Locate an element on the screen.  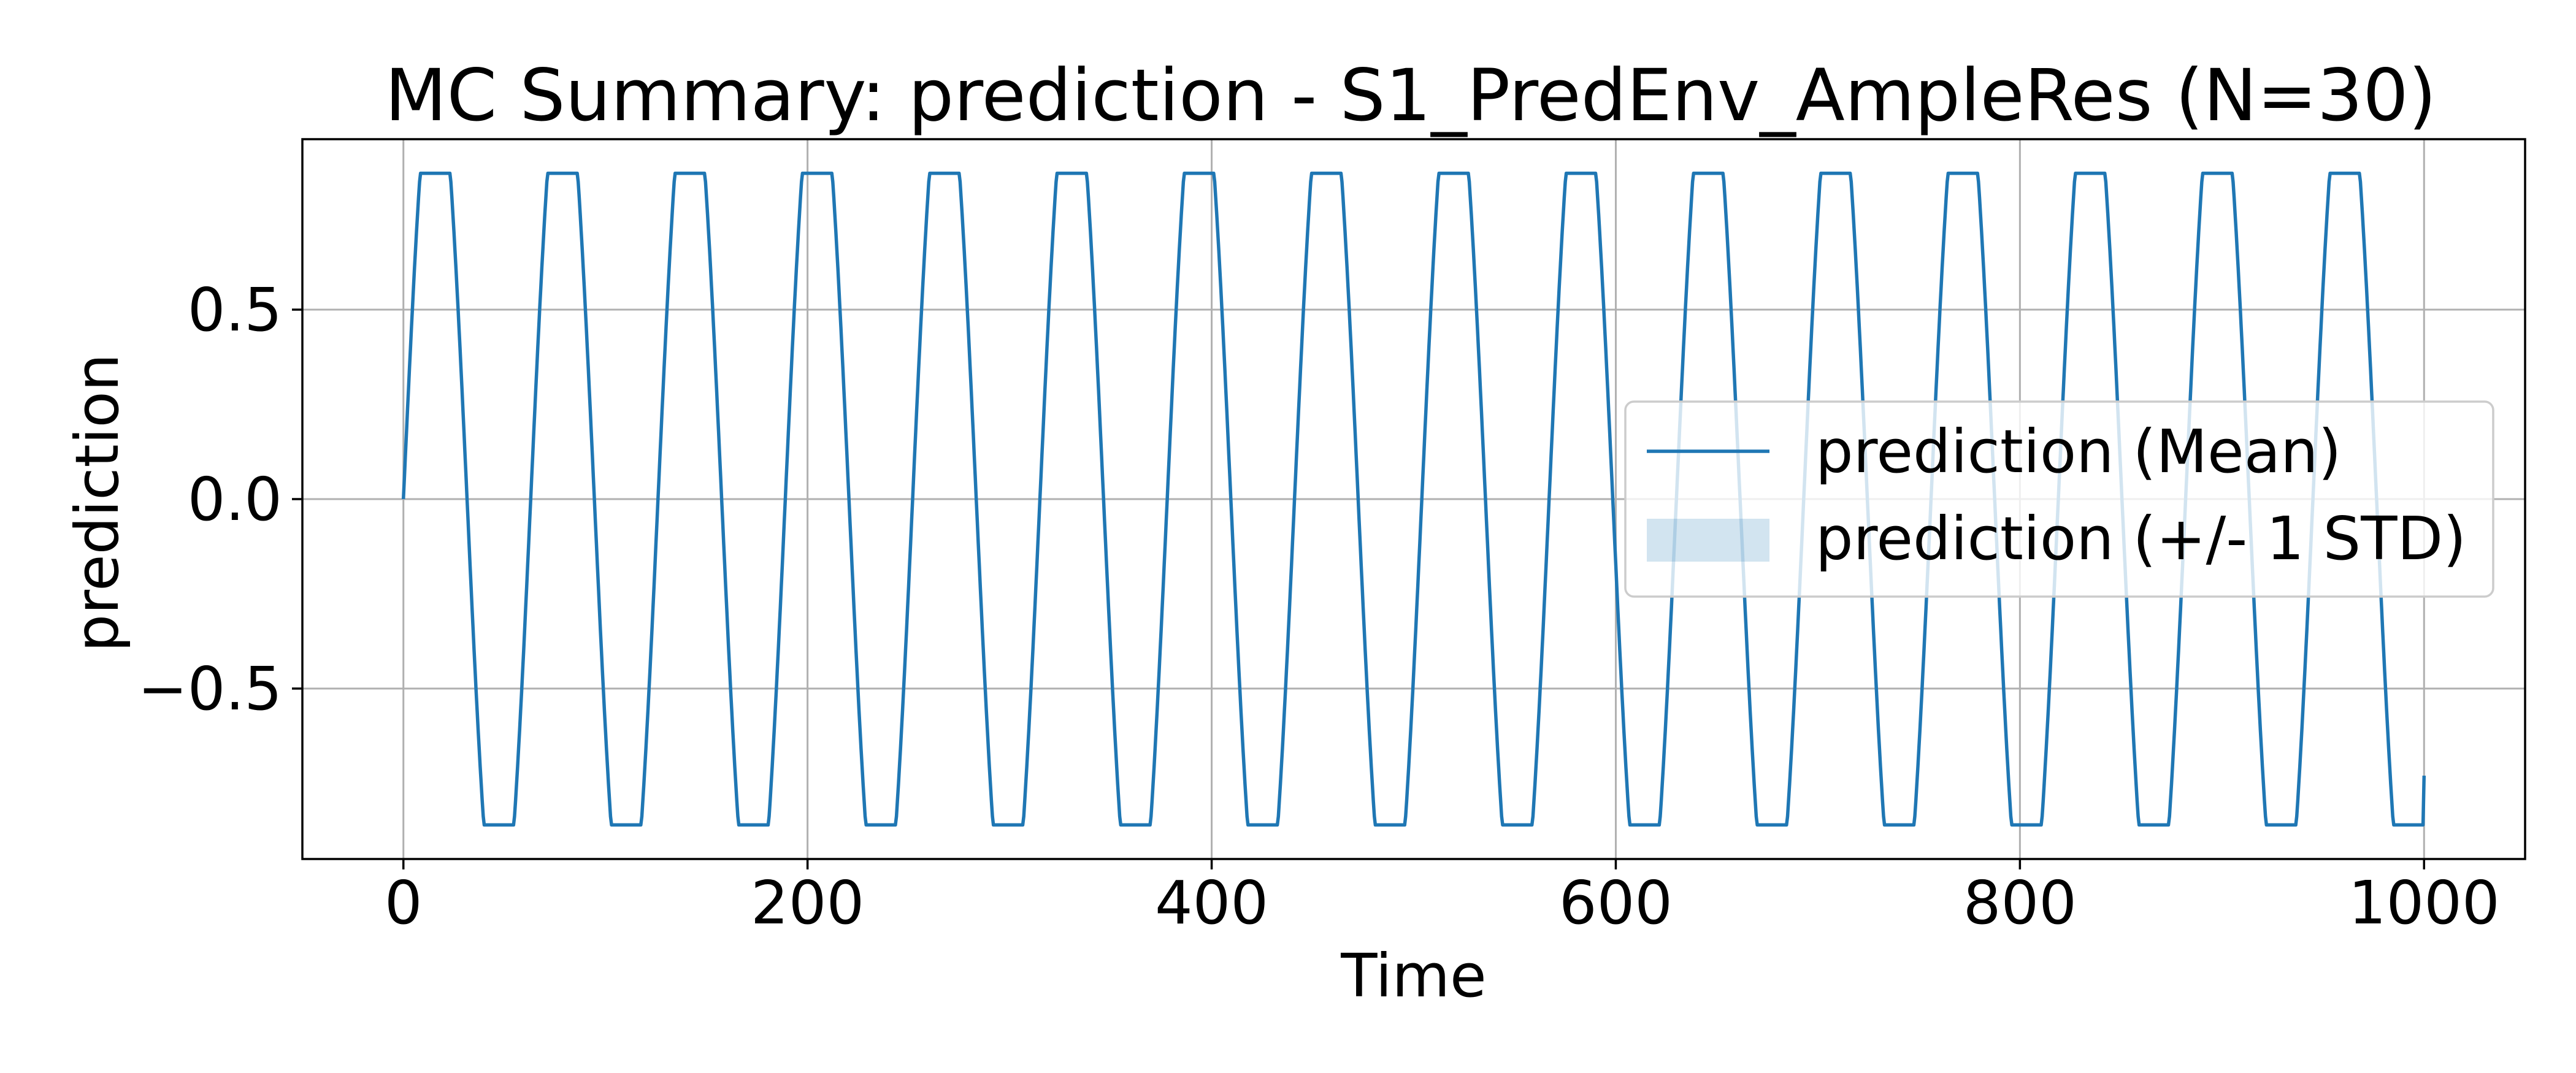
y-tick-label: 0.5 is located at coordinates (235, 310).